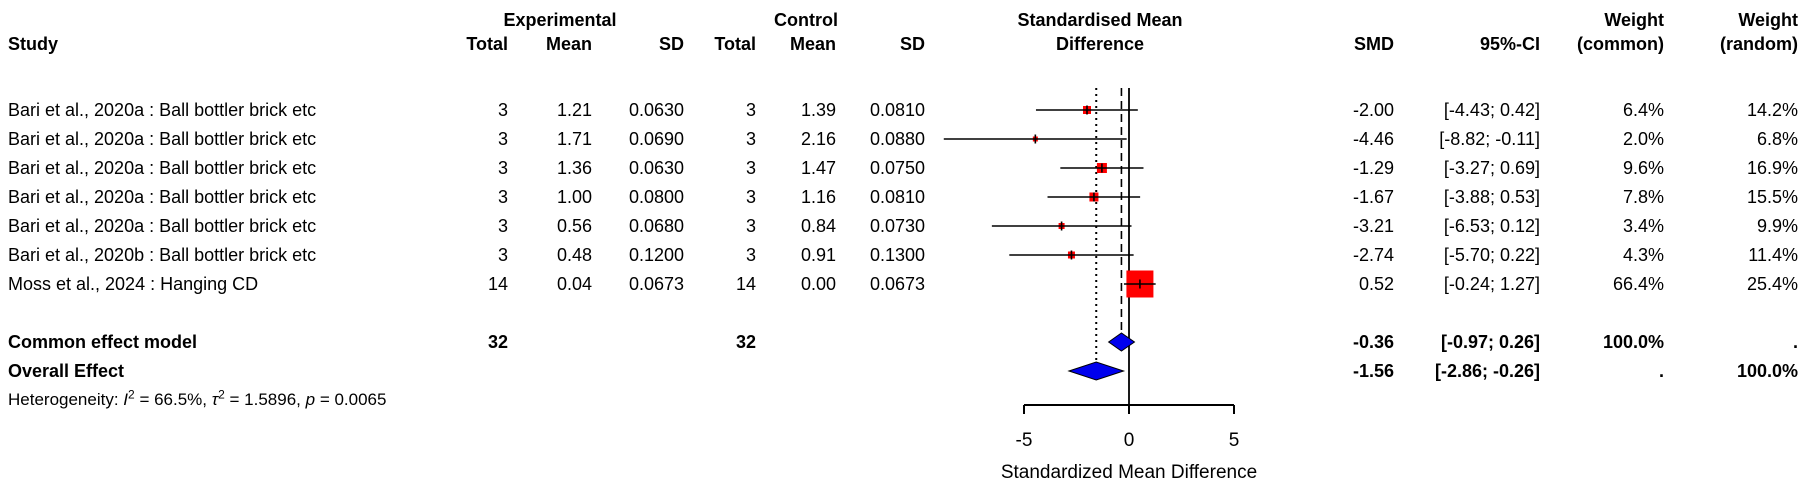 This screenshot has height=495, width=1814. I want to click on smd-cell: -4.46, so click(1373, 139).